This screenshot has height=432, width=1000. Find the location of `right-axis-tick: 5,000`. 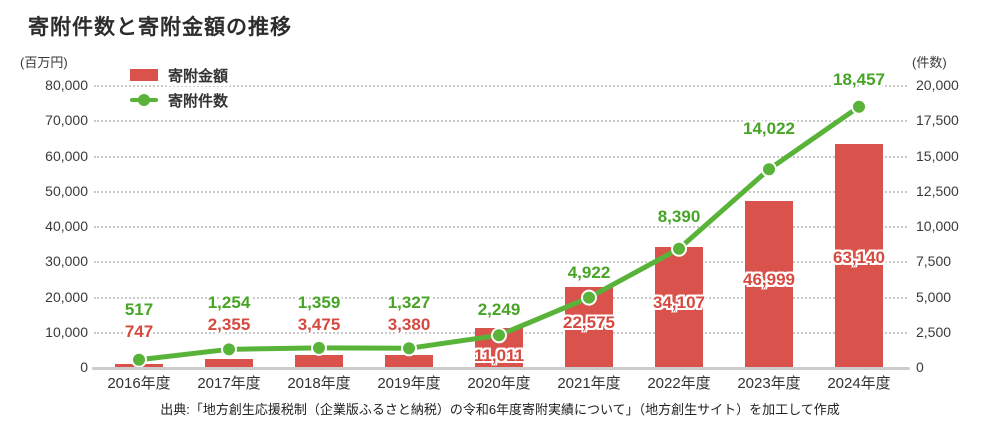

right-axis-tick: 5,000 is located at coordinates (934, 296).